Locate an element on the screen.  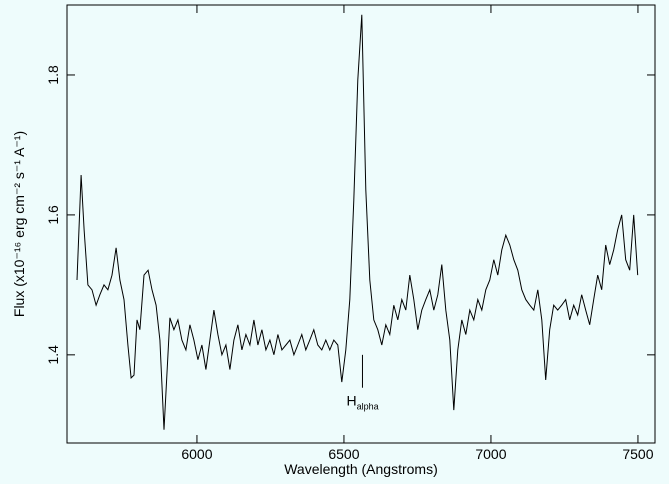
x-tick-label: 6500 is located at coordinates (343, 454).